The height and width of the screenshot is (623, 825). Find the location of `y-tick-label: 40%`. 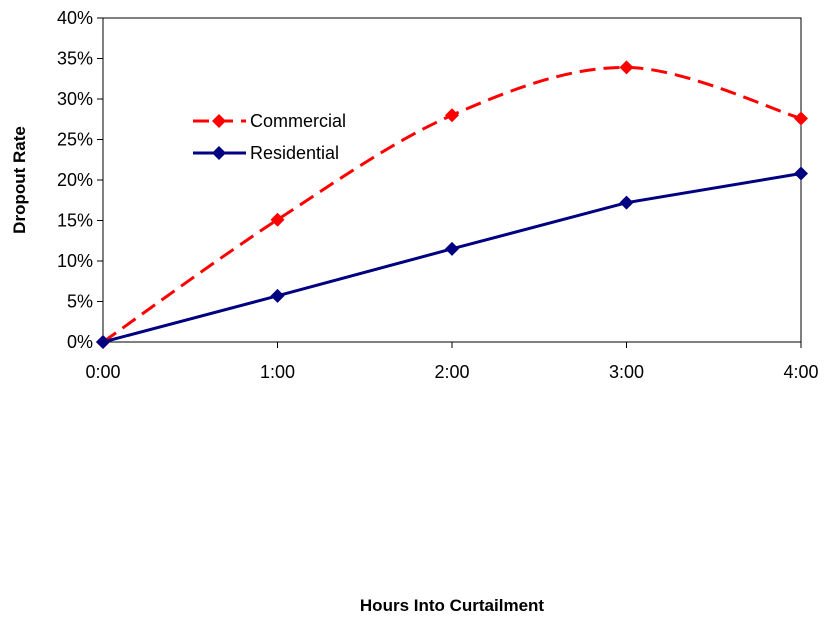

y-tick-label: 40% is located at coordinates (75, 18).